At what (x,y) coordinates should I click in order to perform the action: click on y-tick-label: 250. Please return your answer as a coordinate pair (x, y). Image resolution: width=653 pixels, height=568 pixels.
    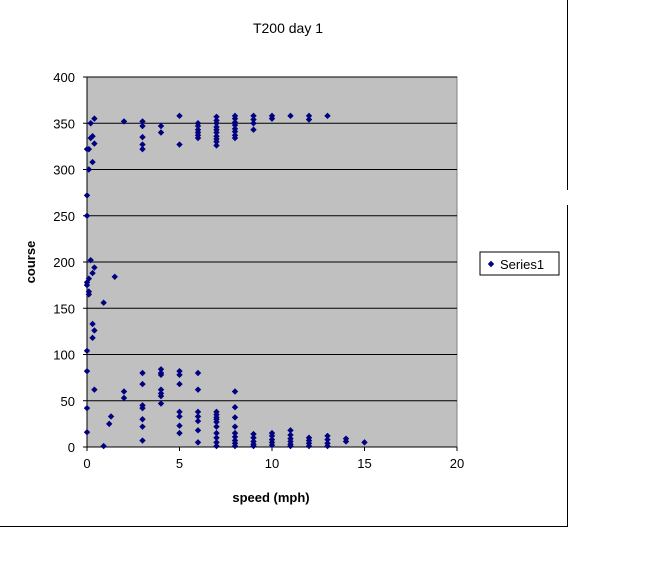
    Looking at the image, I should click on (64, 216).